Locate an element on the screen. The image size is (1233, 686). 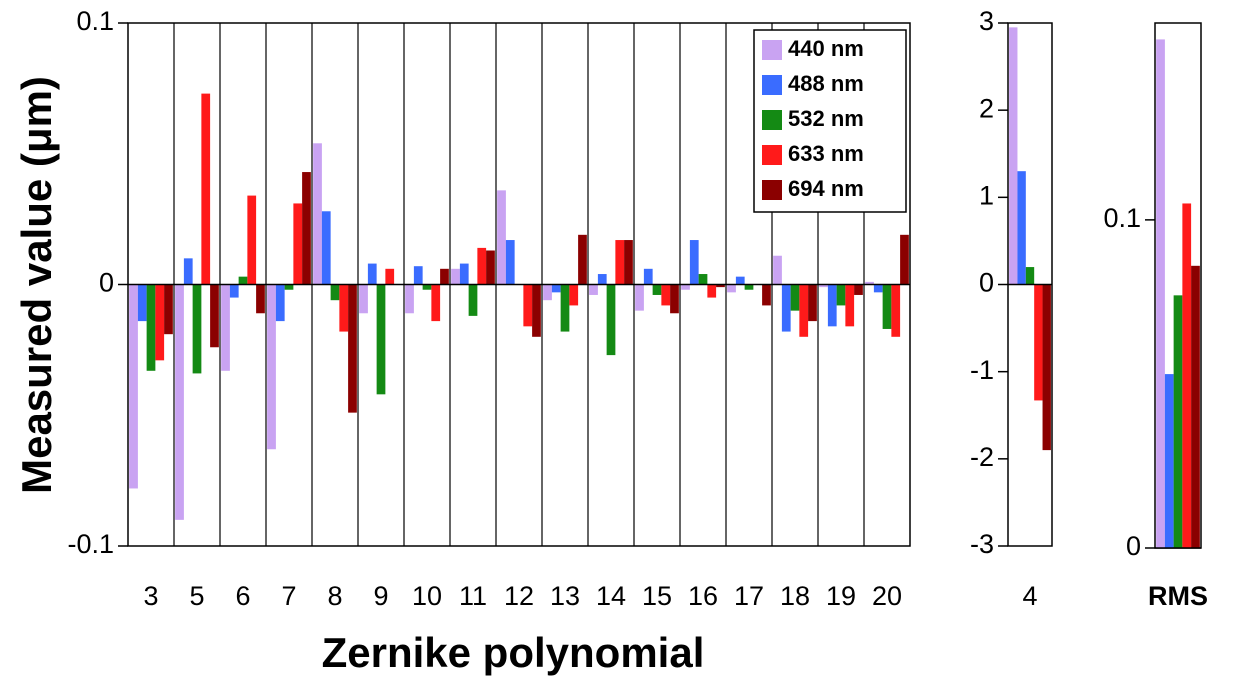
x-tick-label: 5 is located at coordinates (196, 596).